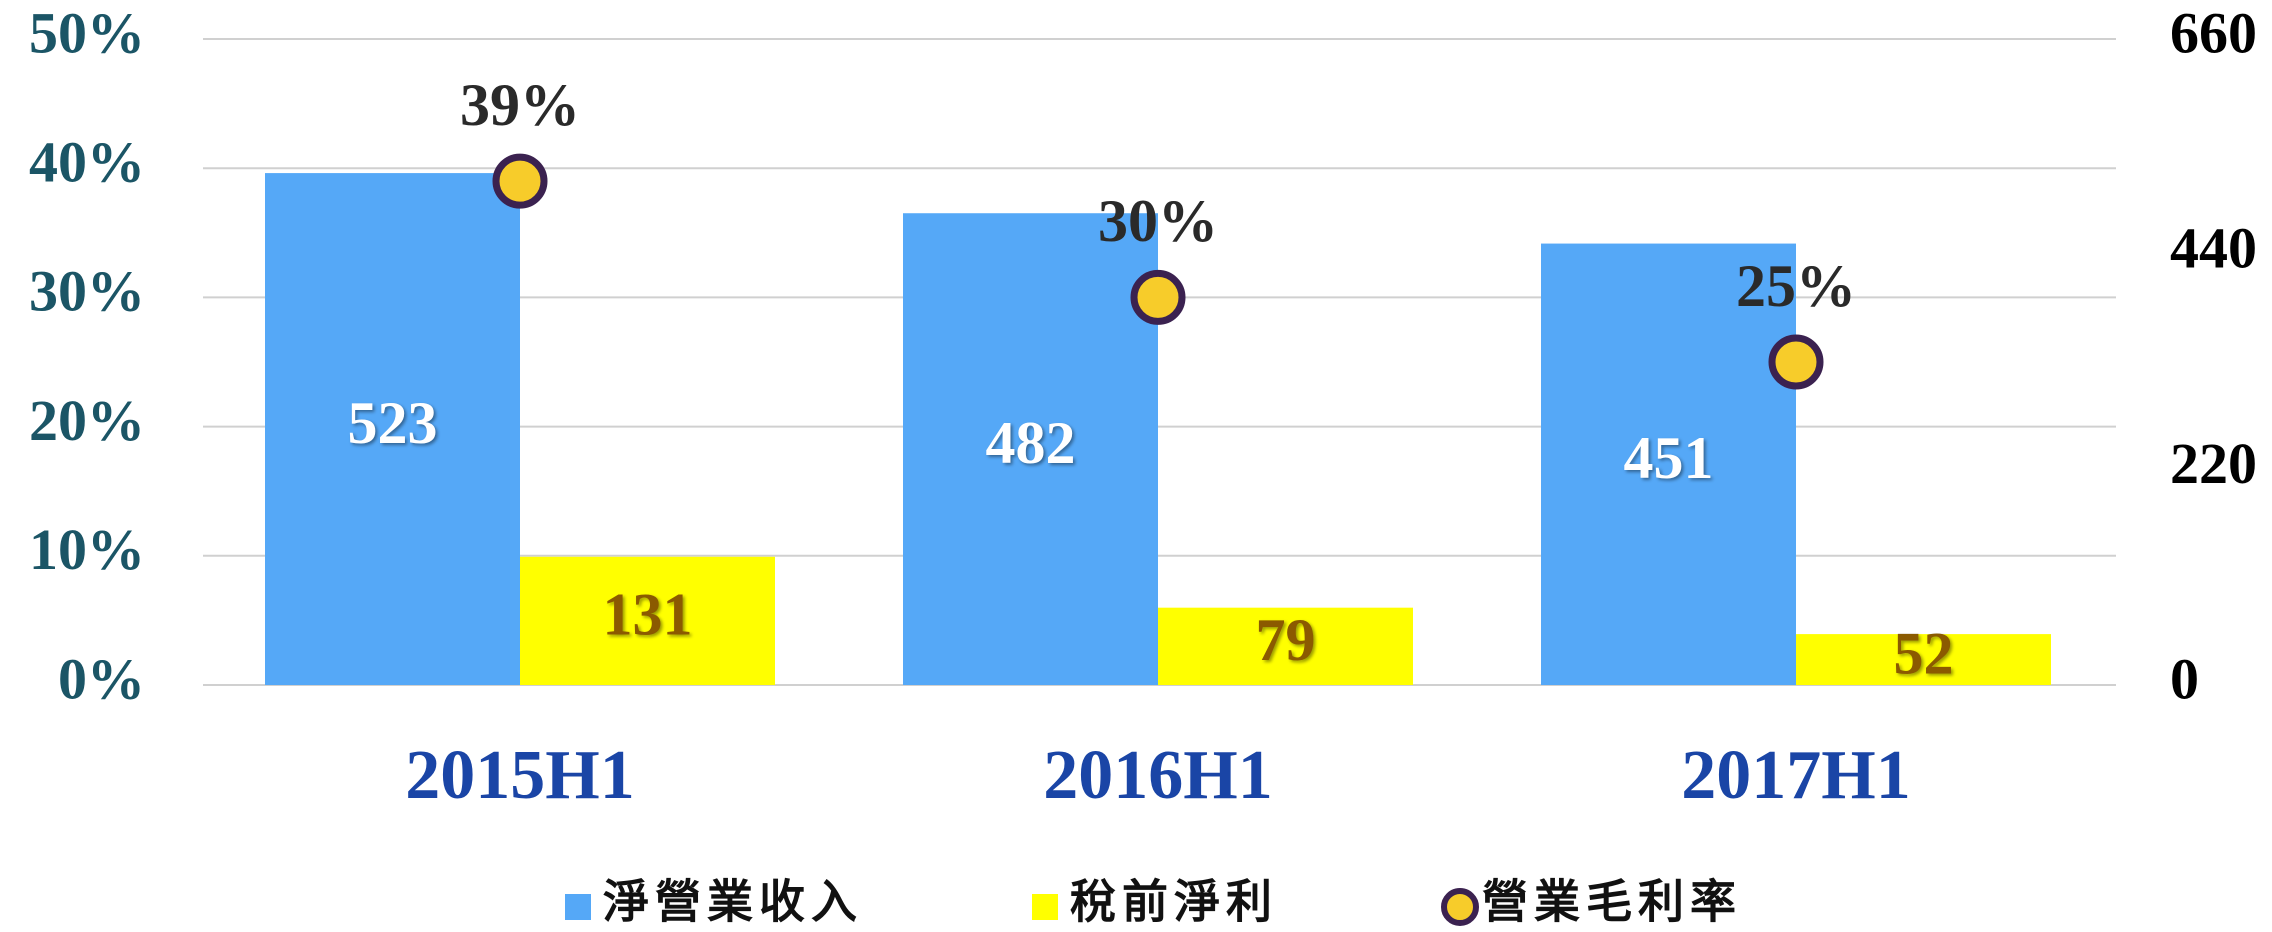 The height and width of the screenshot is (932, 2272). What do you see at coordinates (1157, 775) in the screenshot?
I see `x-tick-label: 2016H1` at bounding box center [1157, 775].